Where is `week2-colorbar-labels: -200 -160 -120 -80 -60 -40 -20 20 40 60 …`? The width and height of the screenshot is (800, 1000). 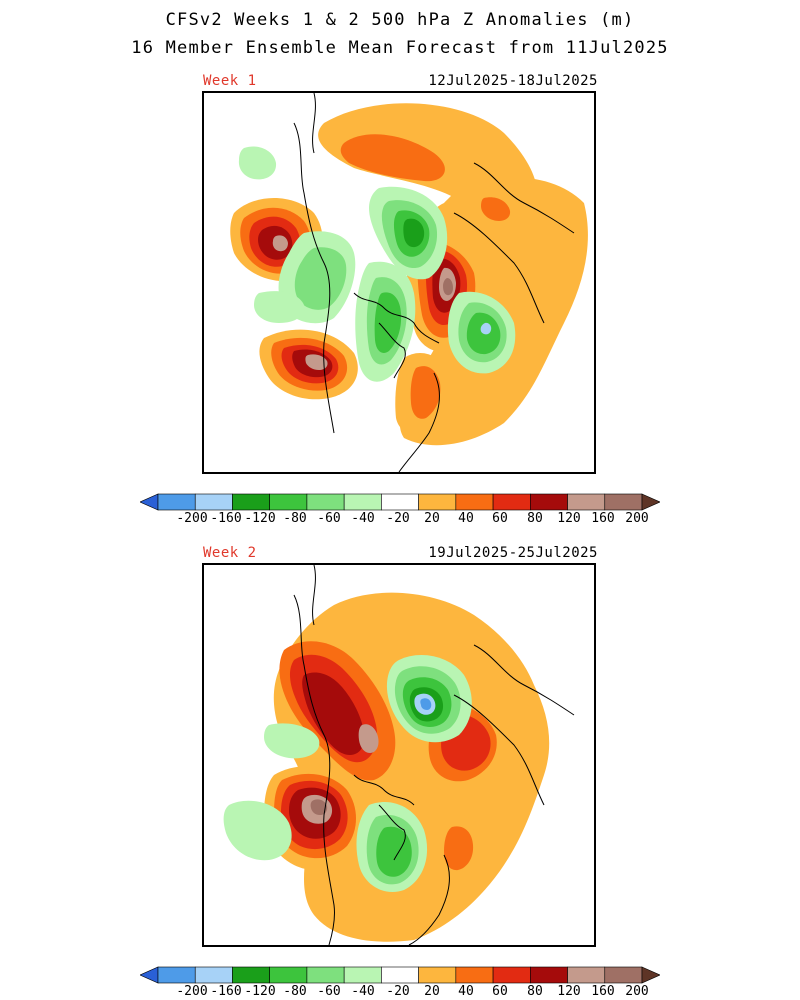 week2-colorbar-labels: -200 -160 -120 -80 -60 -40 -20 20 40 60 … is located at coordinates (400, 992).